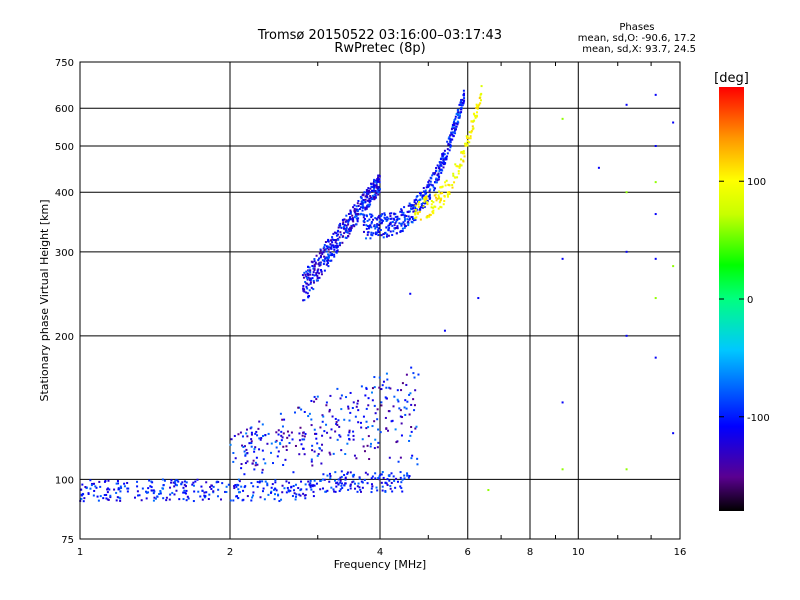 Image resolution: width=800 pixels, height=600 pixels. I want to click on x-tick-label: 10, so click(578, 552).